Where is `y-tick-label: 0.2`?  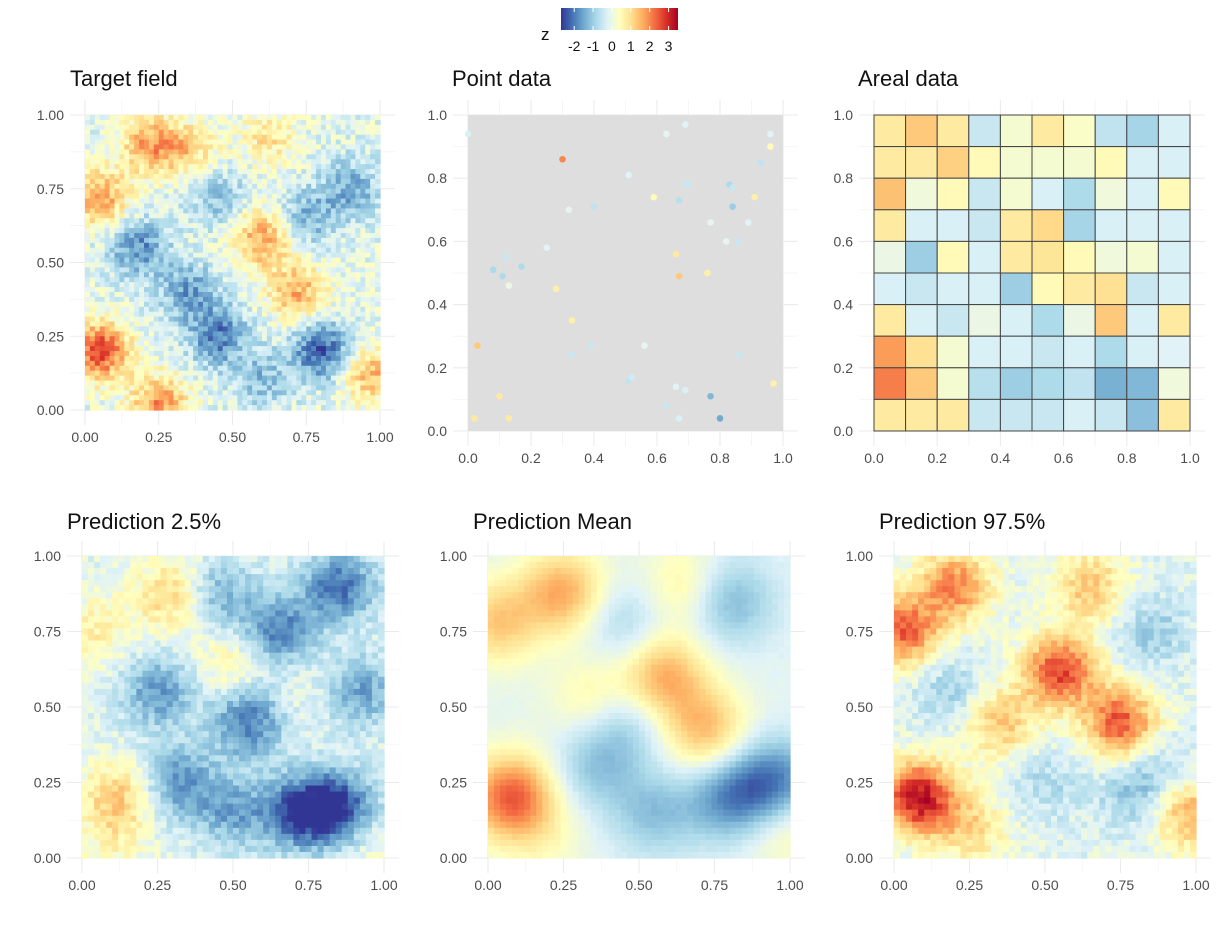
y-tick-label: 0.2 is located at coordinates (438, 368).